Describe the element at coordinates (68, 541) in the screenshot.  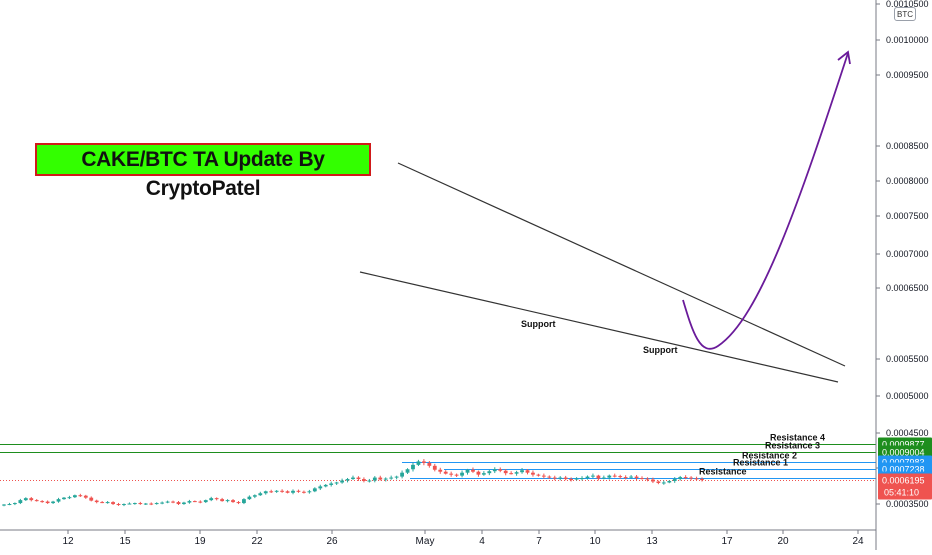
I see `x-tick-label: 12` at that location.